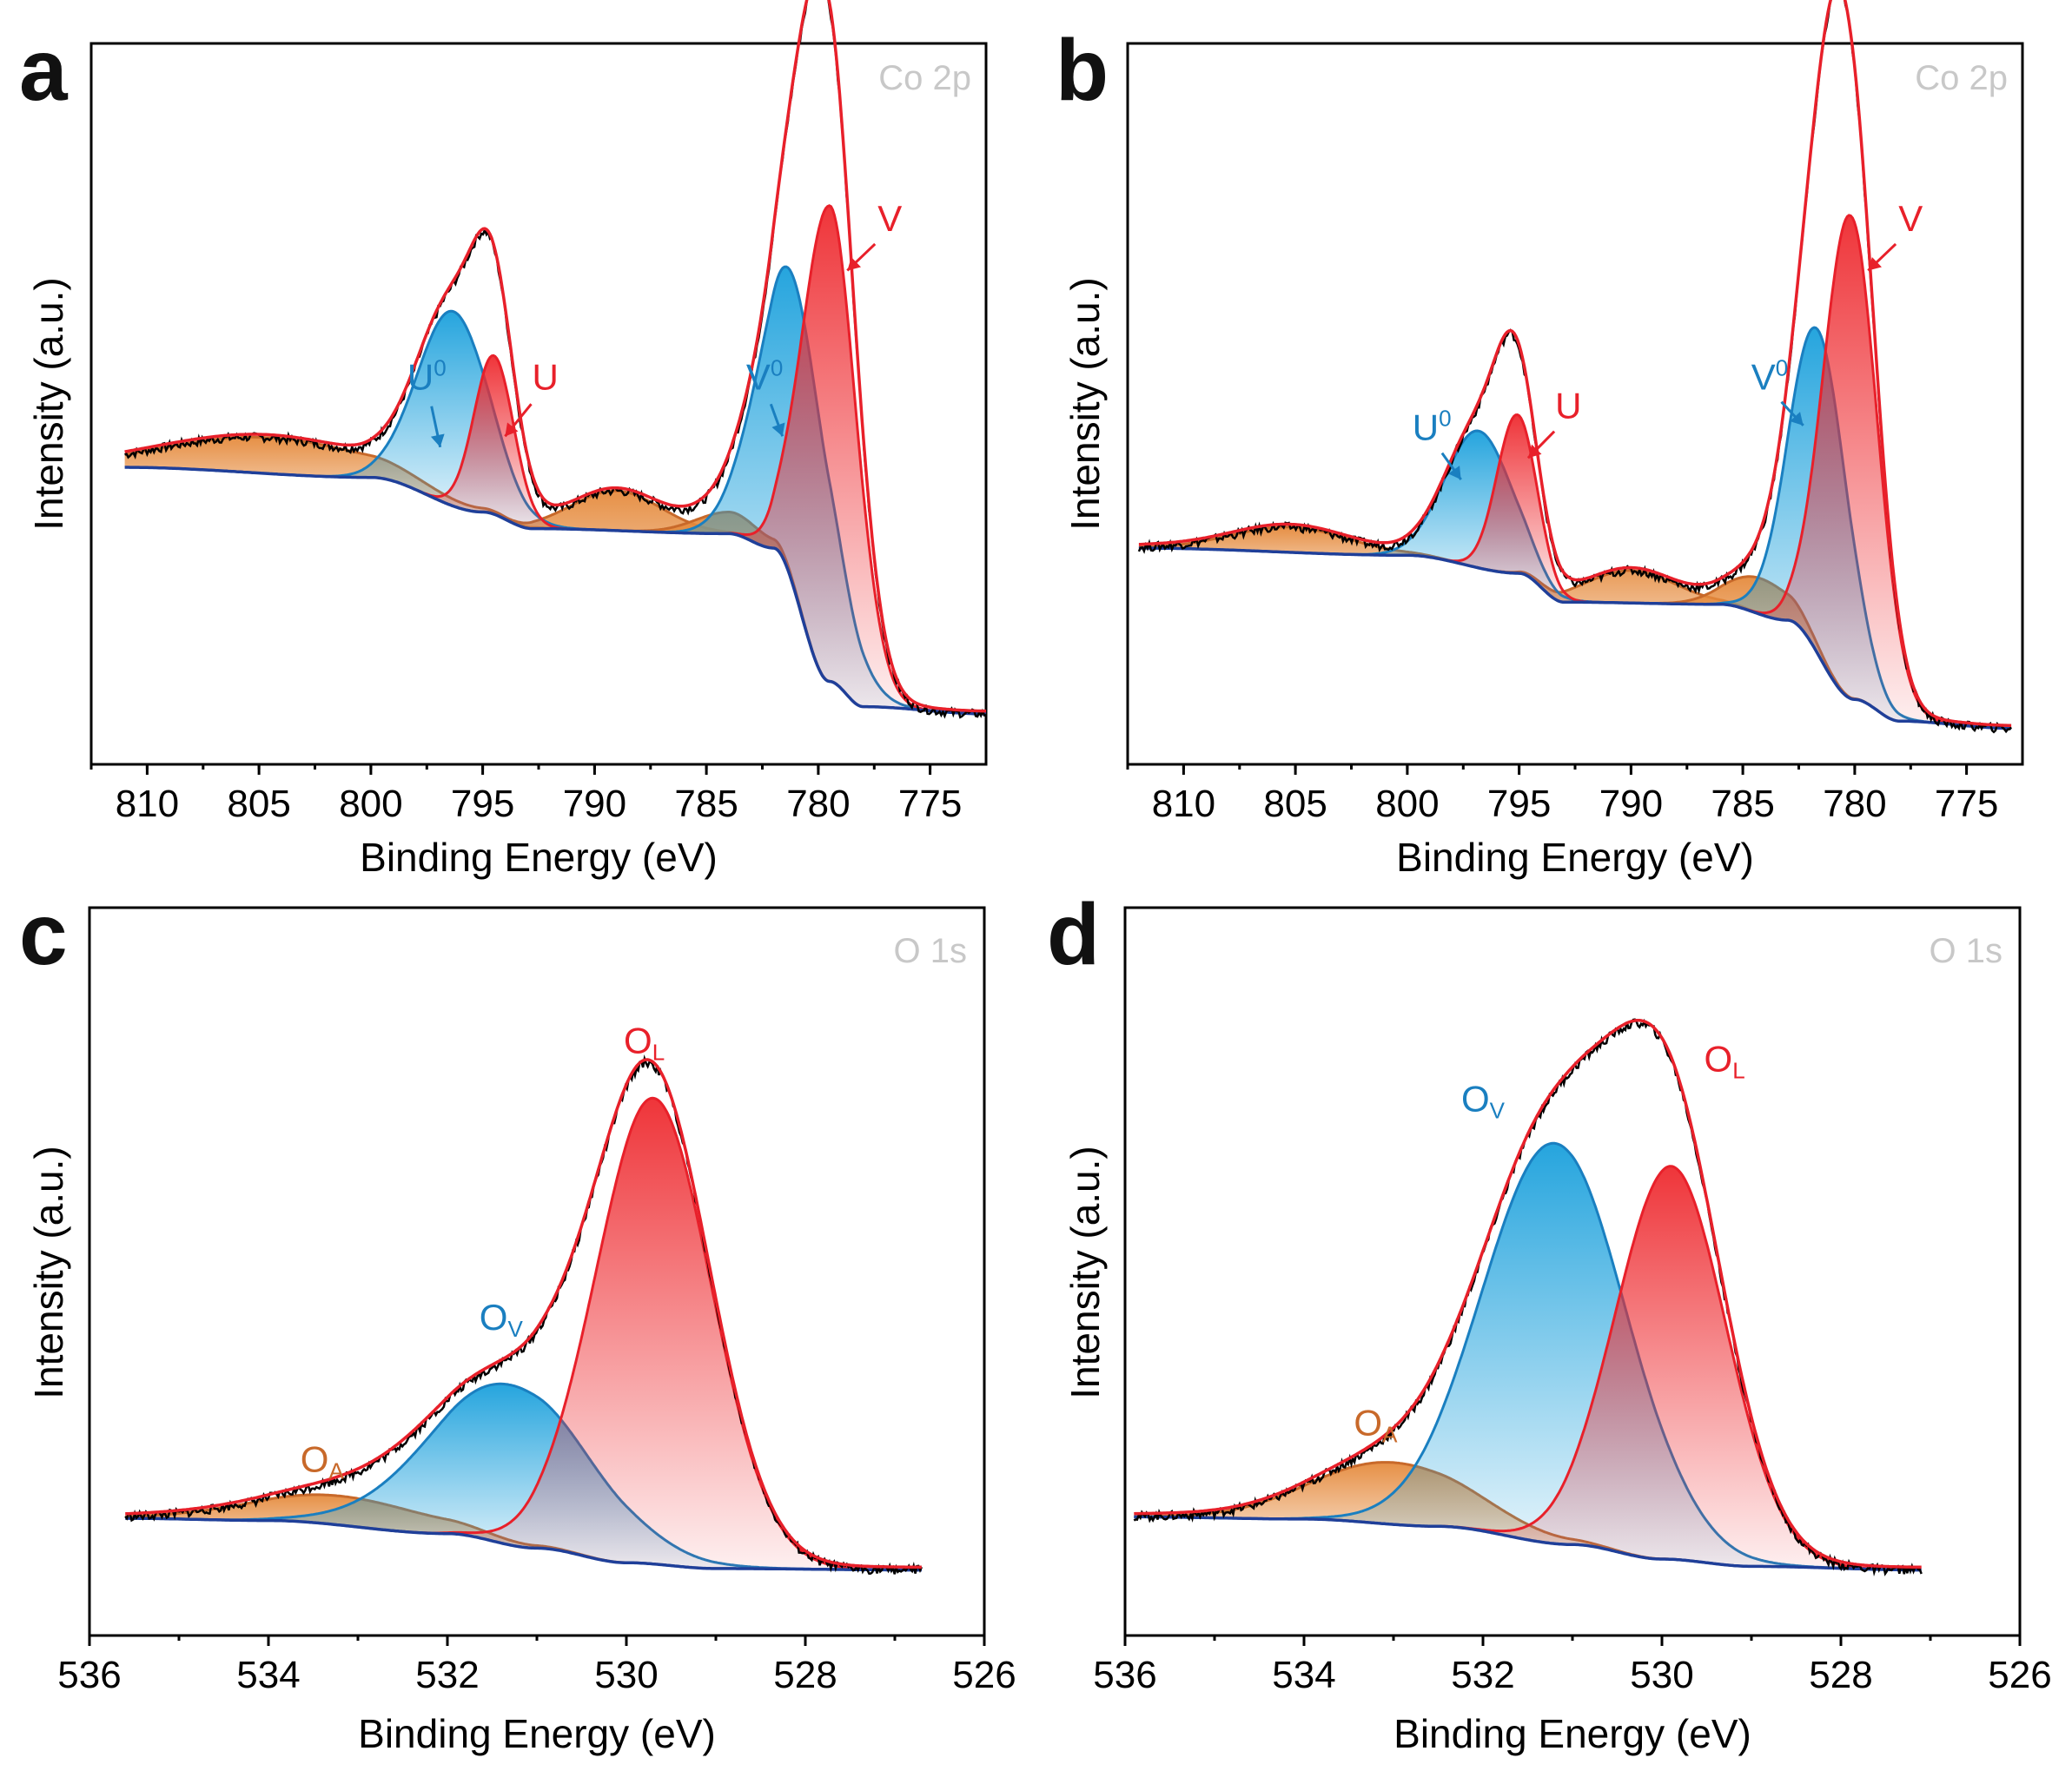 Image resolution: width=2072 pixels, height=1771 pixels. I want to click on peak-arrowhead-U, so click(1534, 451).